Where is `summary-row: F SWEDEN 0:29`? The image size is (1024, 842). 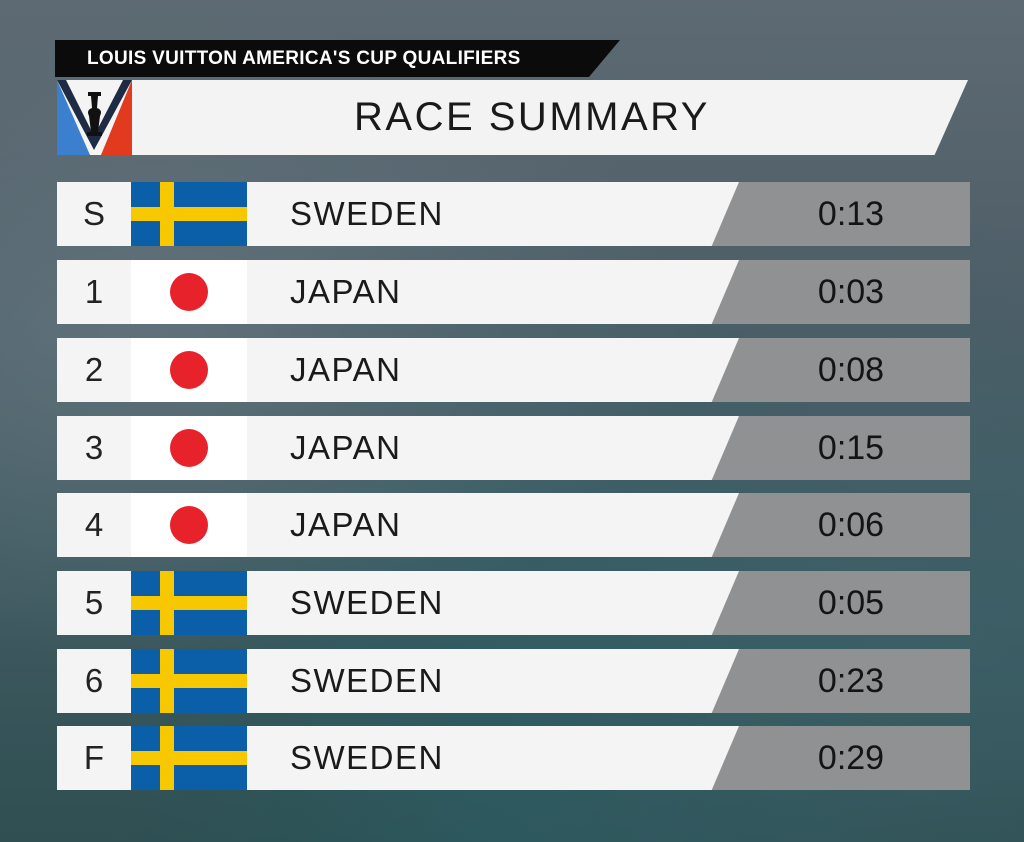
summary-row: F SWEDEN 0:29 is located at coordinates (513, 758).